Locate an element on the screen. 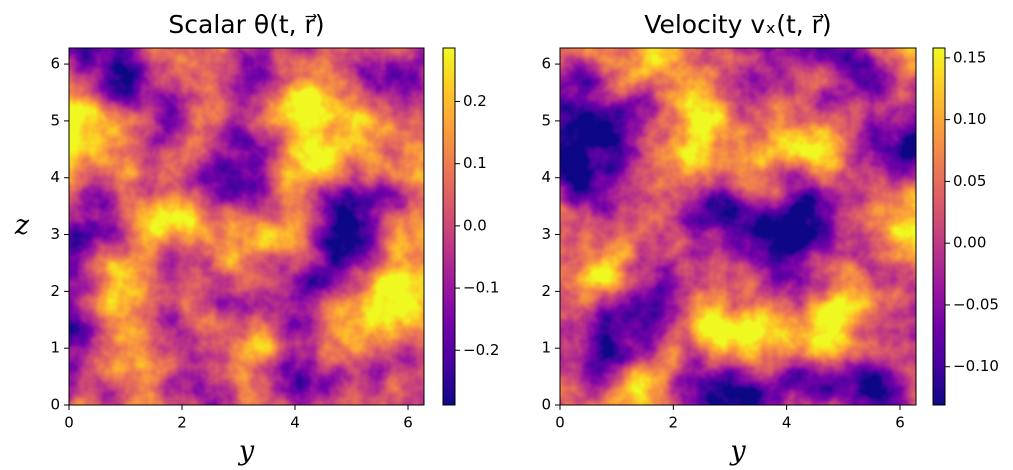 The height and width of the screenshot is (470, 1013). colorbar-tick-label: −0.1 is located at coordinates (481, 288).